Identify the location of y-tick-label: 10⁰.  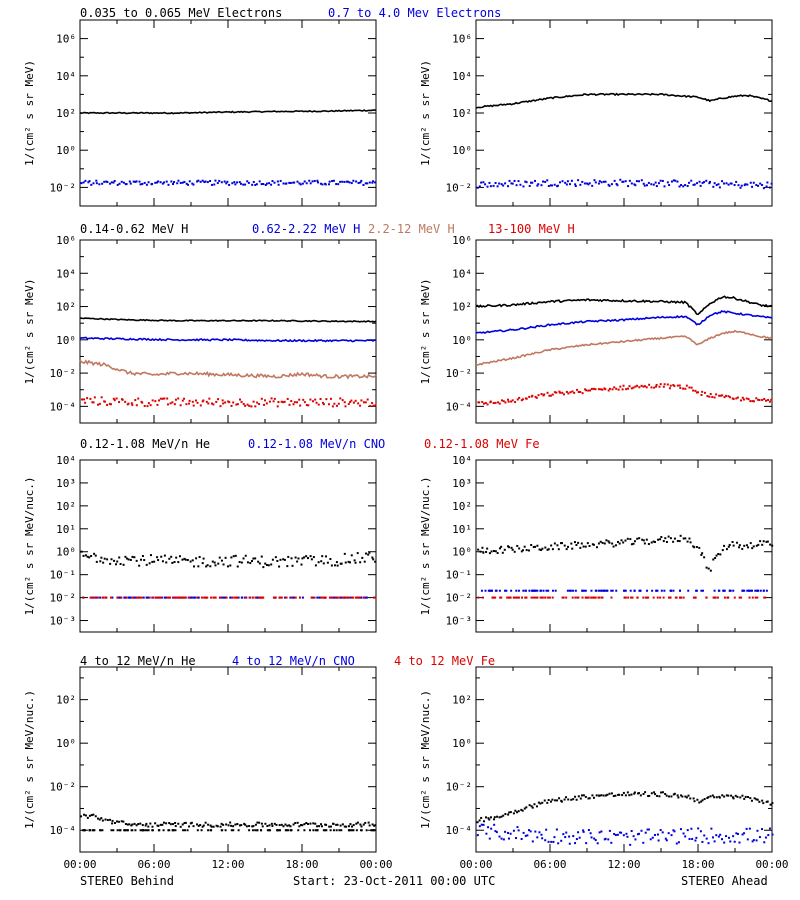
(462, 150).